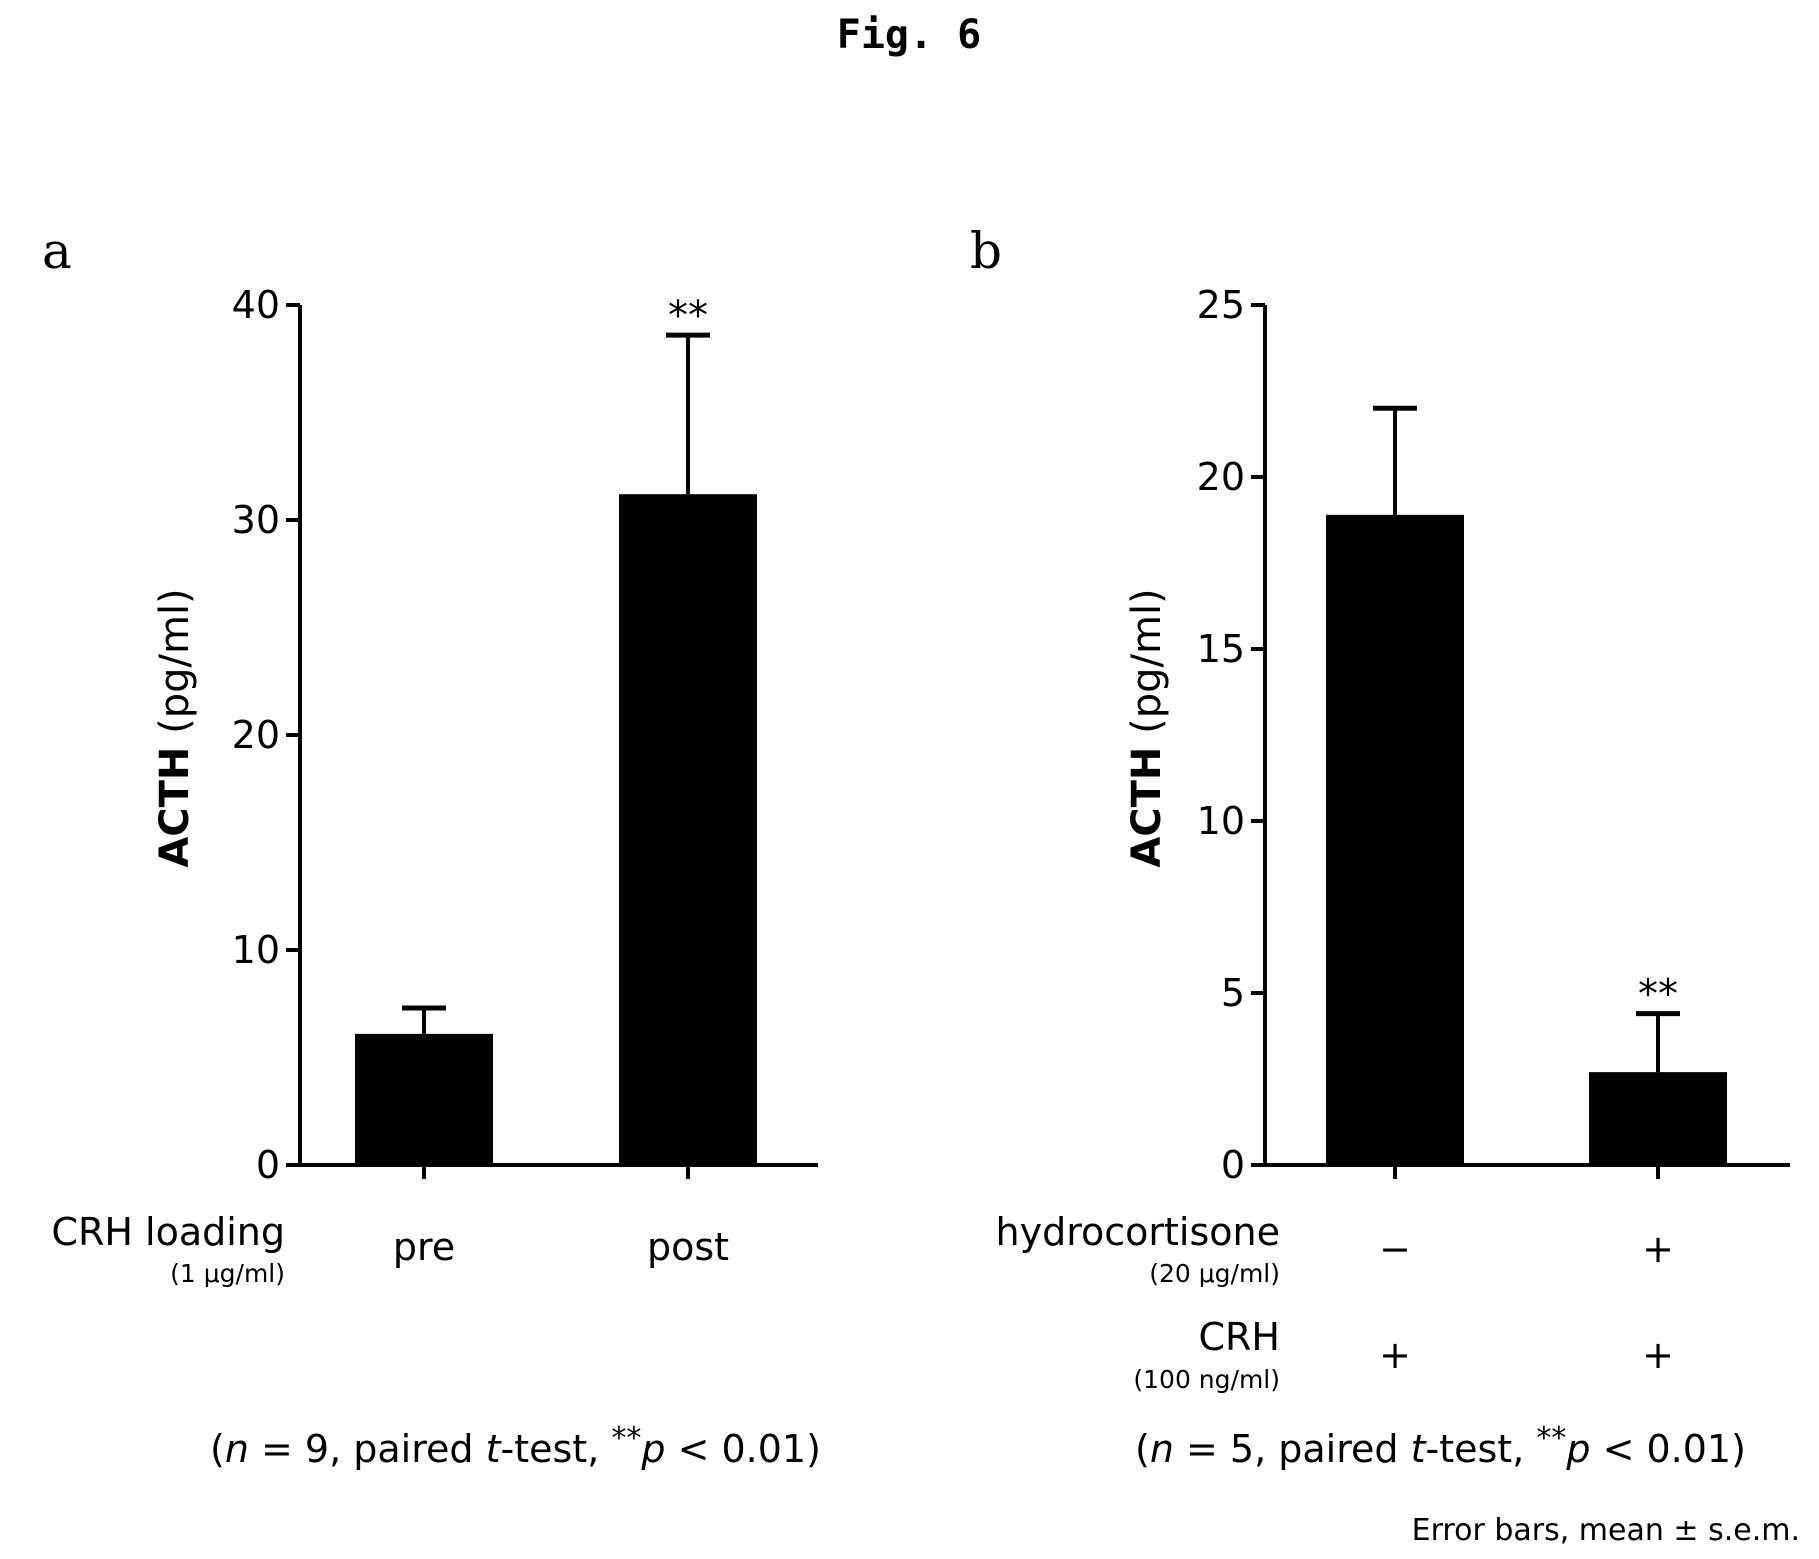  I want to click on y-tick-label: 15, so click(1221, 649).